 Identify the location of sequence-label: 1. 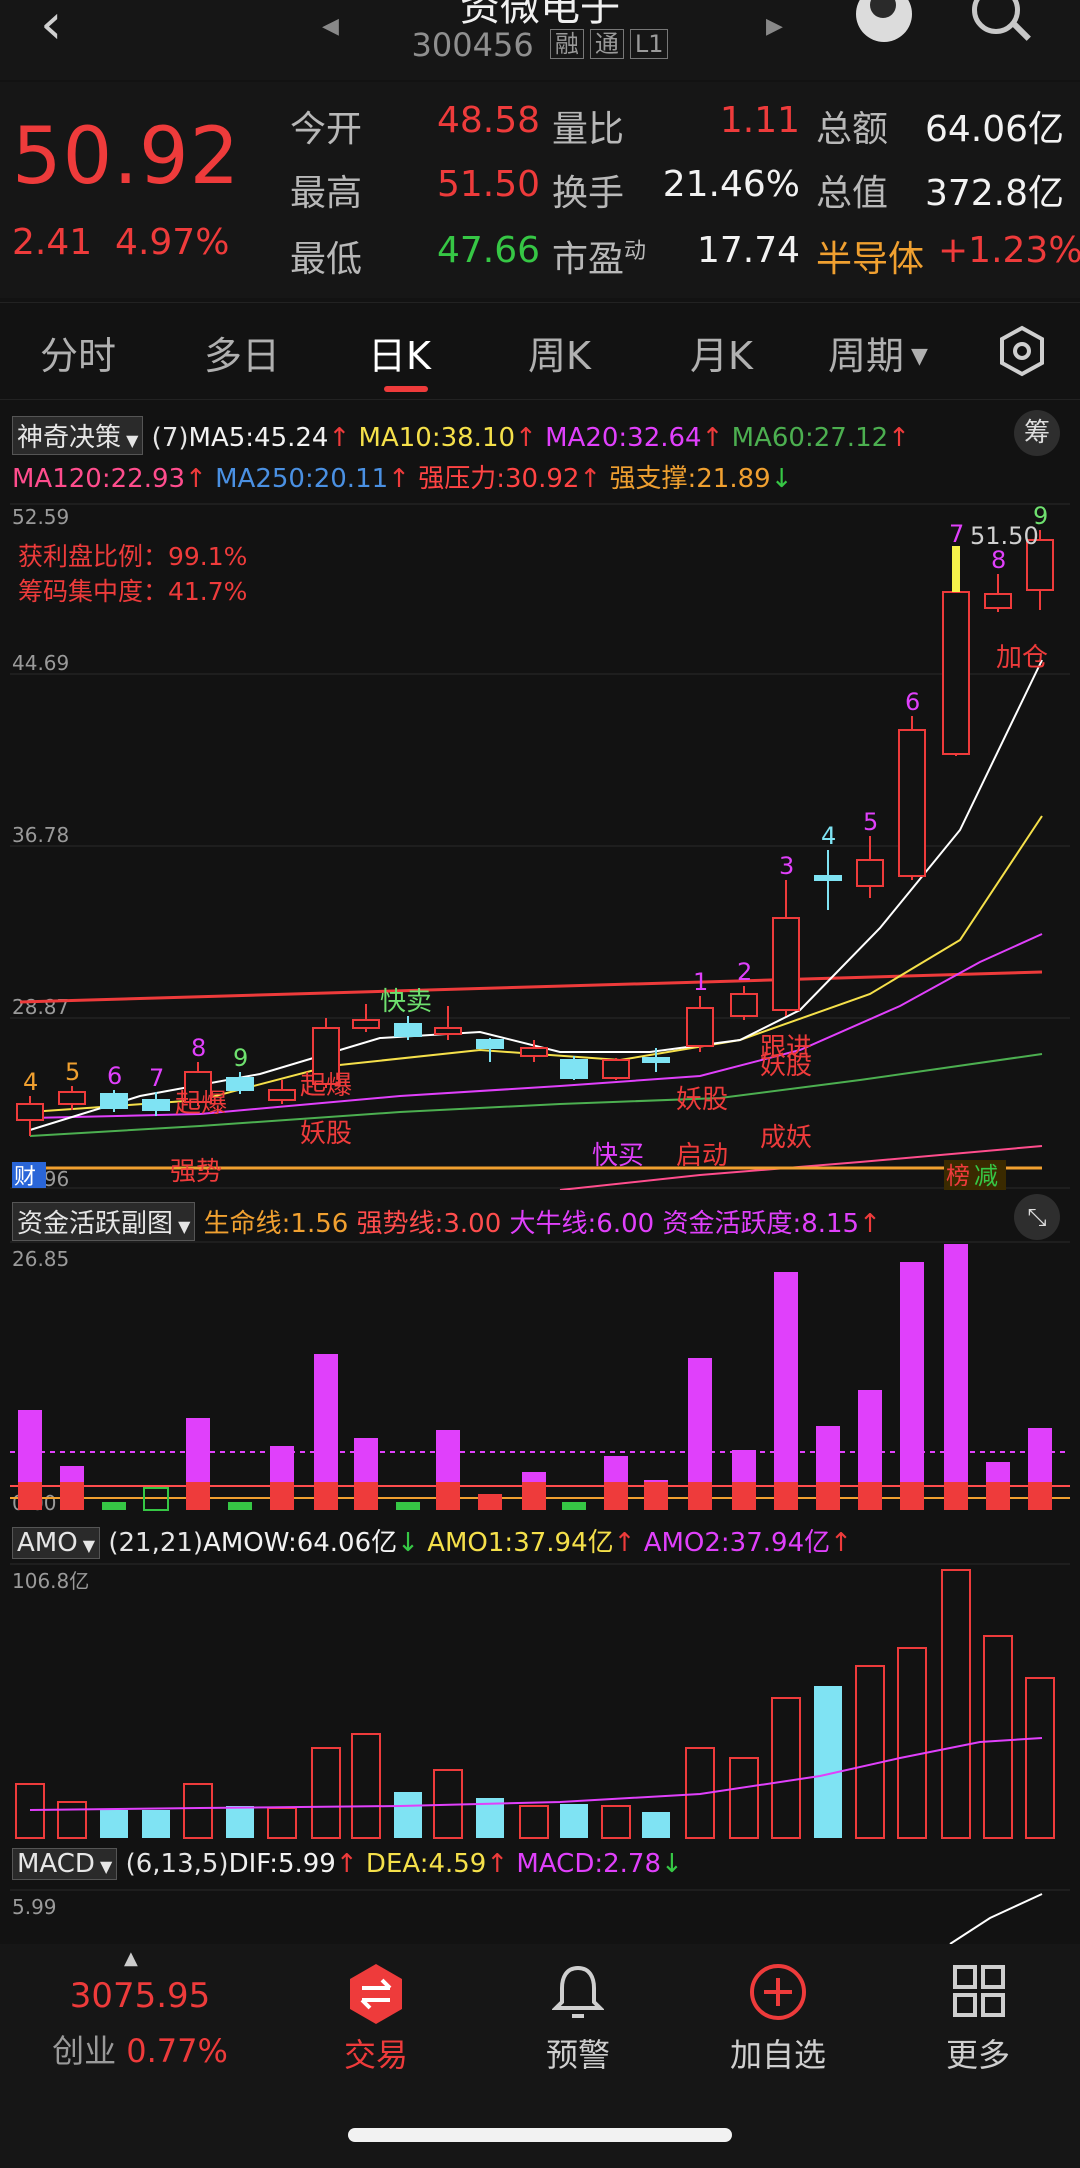
(700, 982).